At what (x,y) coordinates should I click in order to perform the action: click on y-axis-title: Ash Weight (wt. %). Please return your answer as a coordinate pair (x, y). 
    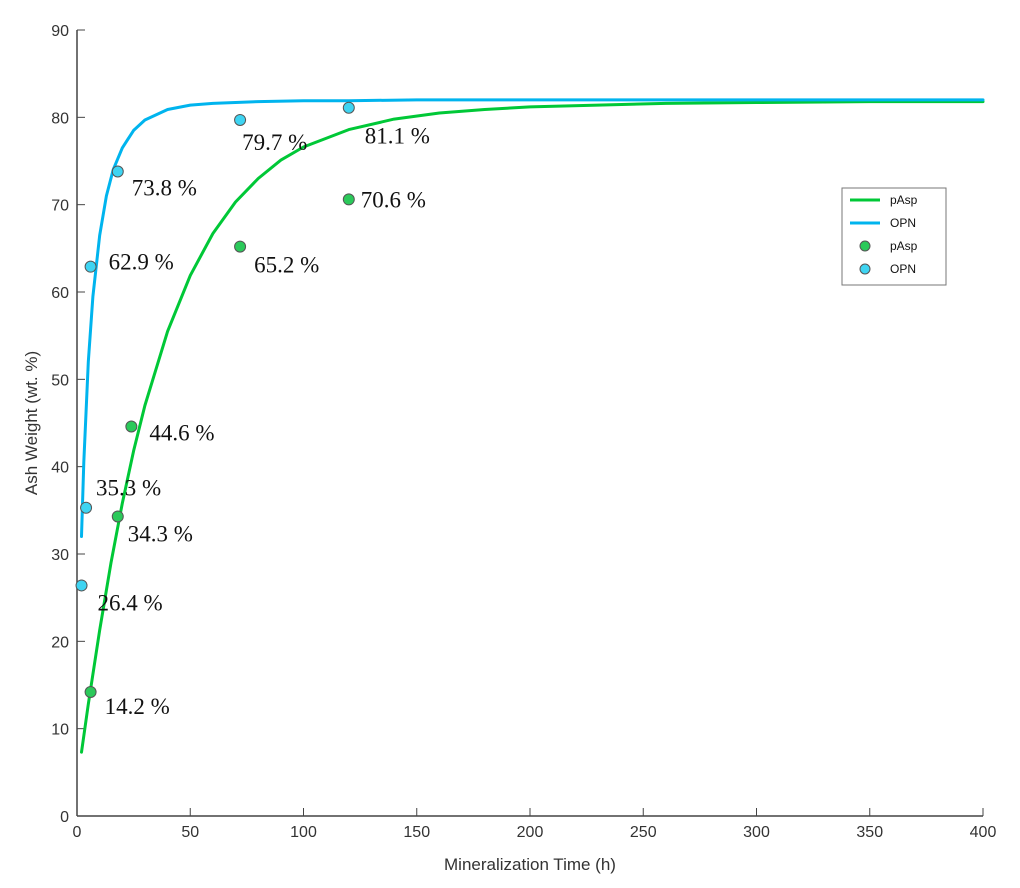
    Looking at the image, I should click on (31, 423).